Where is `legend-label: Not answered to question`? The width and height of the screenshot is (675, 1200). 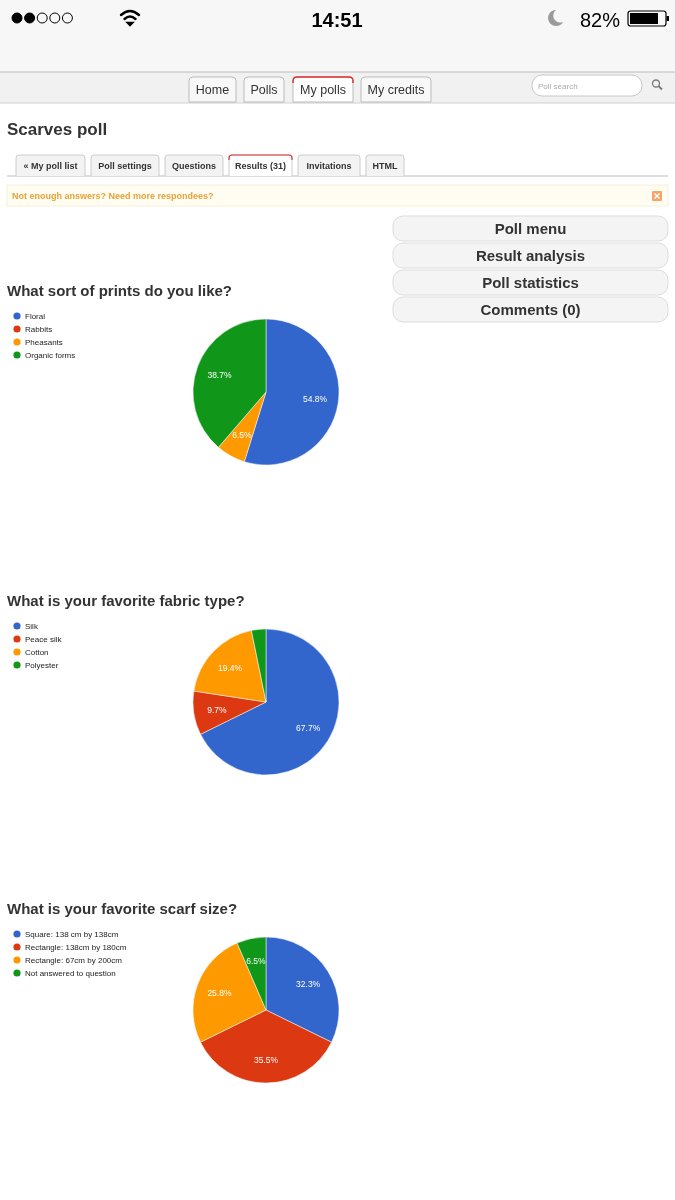 legend-label: Not answered to question is located at coordinates (70, 973).